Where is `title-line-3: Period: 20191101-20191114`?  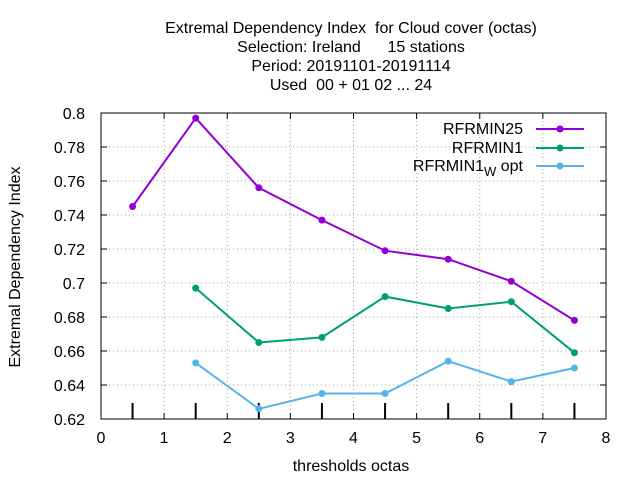 title-line-3: Period: 20191101-20191114 is located at coordinates (350, 66).